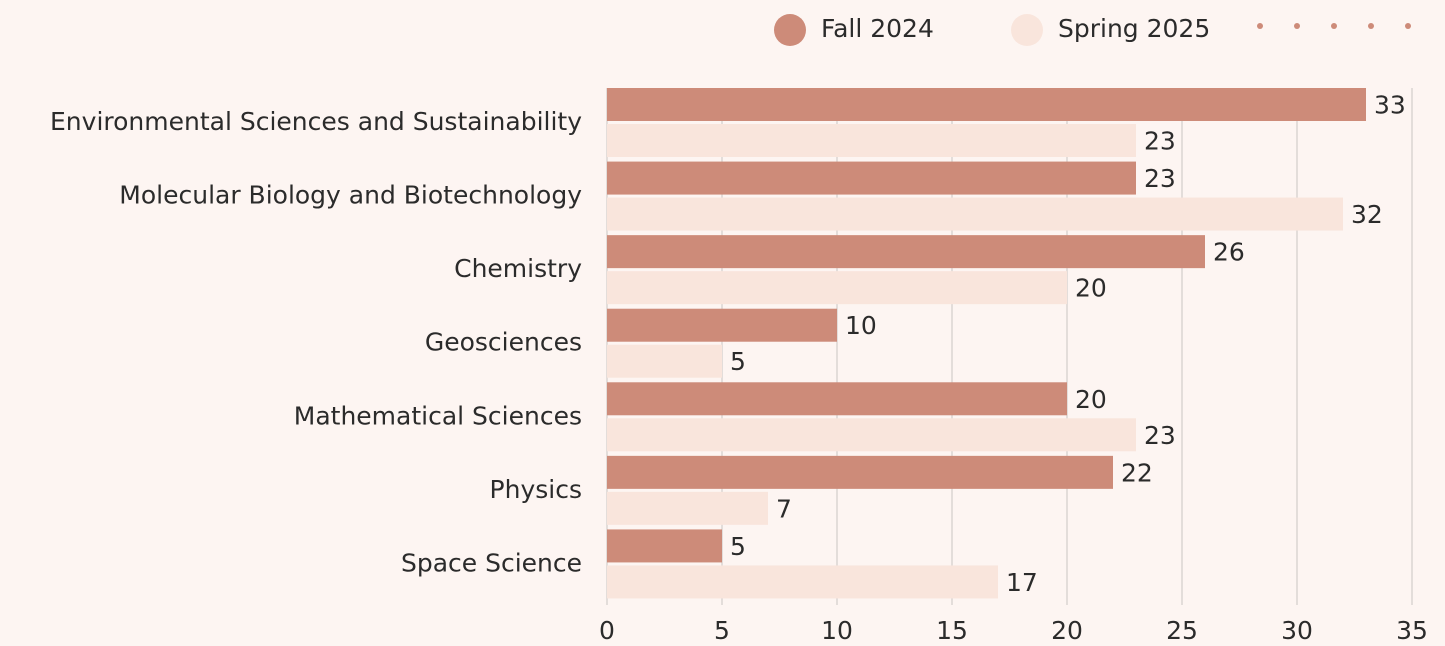 The width and height of the screenshot is (1445, 646). I want to click on legend-decoration, so click(1334, 26).